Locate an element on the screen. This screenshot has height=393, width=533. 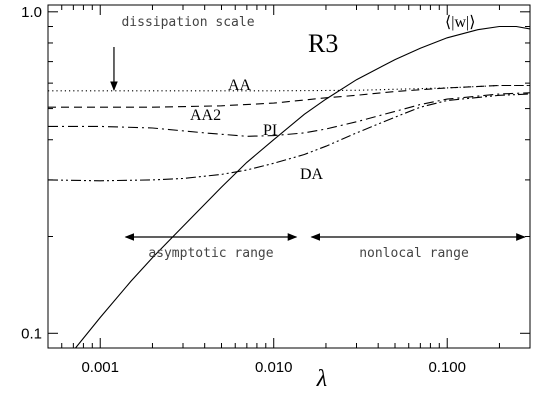
series-line-aa2 is located at coordinates (289, 96).